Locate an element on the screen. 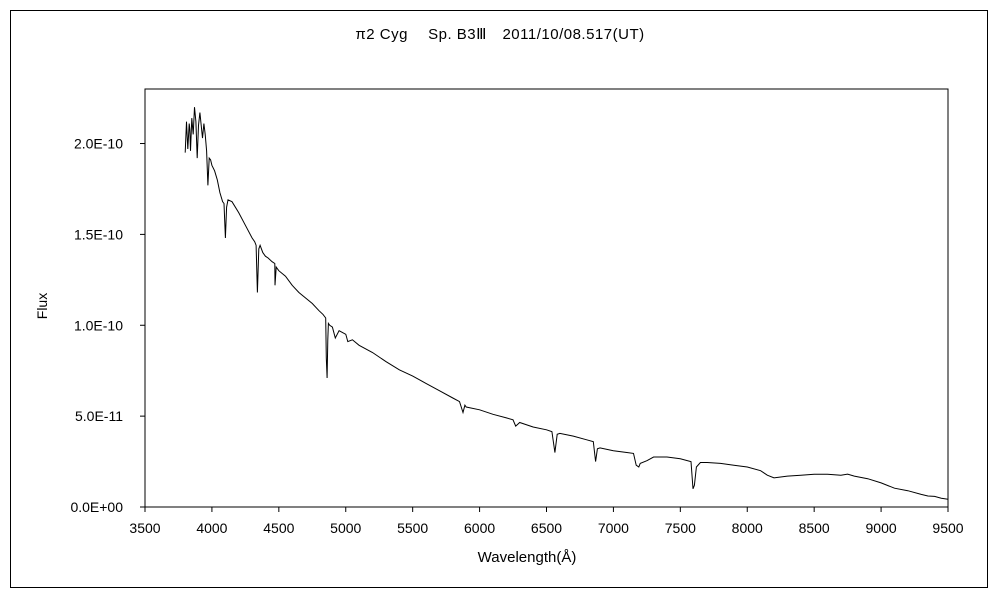 The width and height of the screenshot is (1000, 600). x-axis-label: Wavelength(Å) is located at coordinates (527, 557).